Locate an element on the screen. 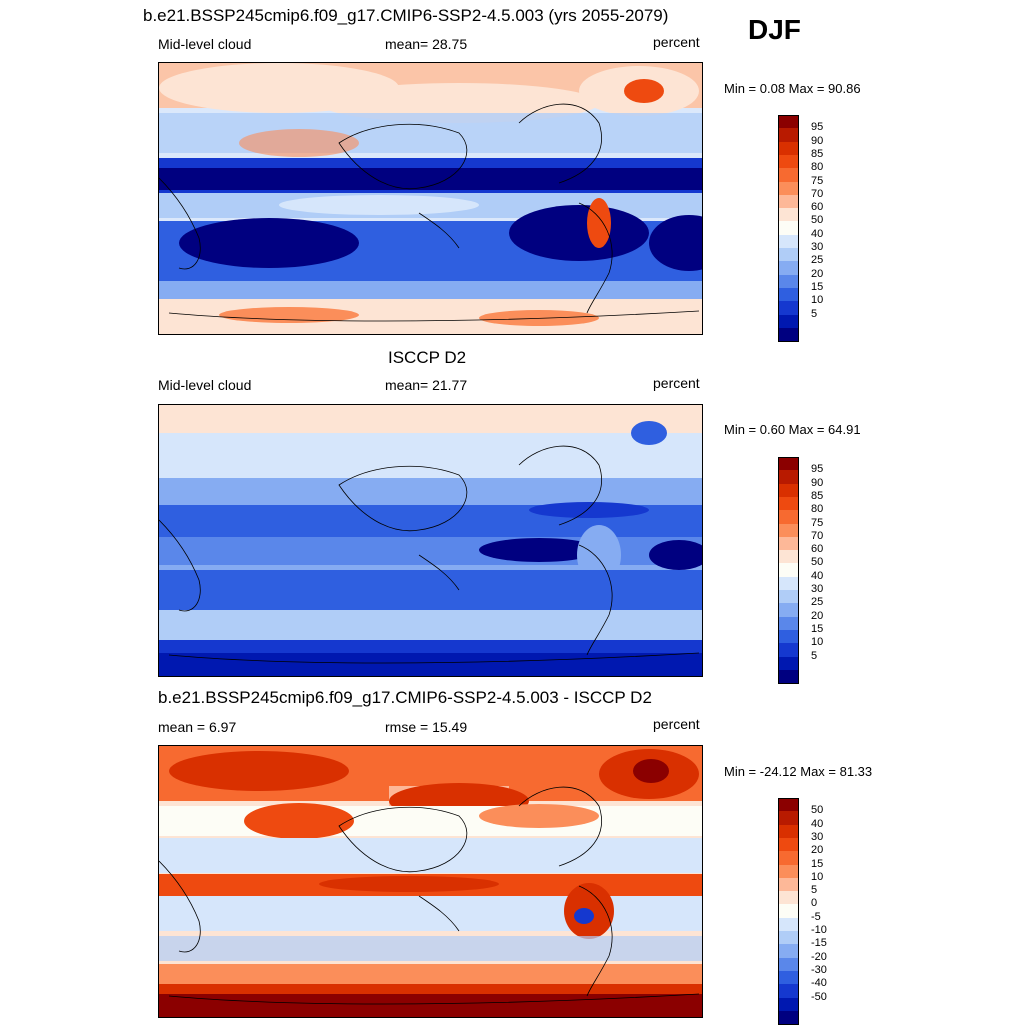  panel2-minmax: Min = 0.60 Max = 64.91 is located at coordinates (792, 429).